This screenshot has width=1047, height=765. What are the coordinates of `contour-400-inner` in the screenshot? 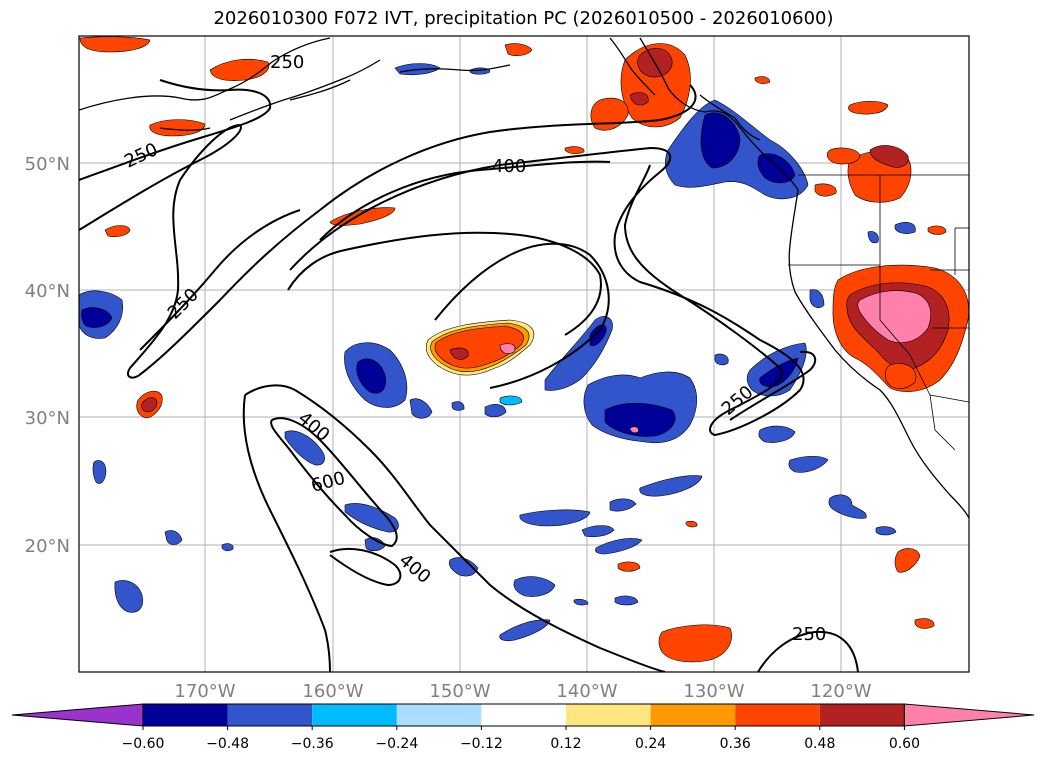 It's located at (465, 200).